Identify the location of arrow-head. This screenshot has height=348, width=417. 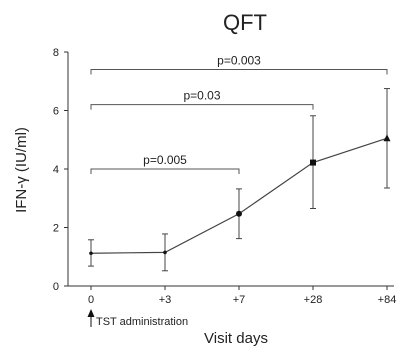
(91, 313).